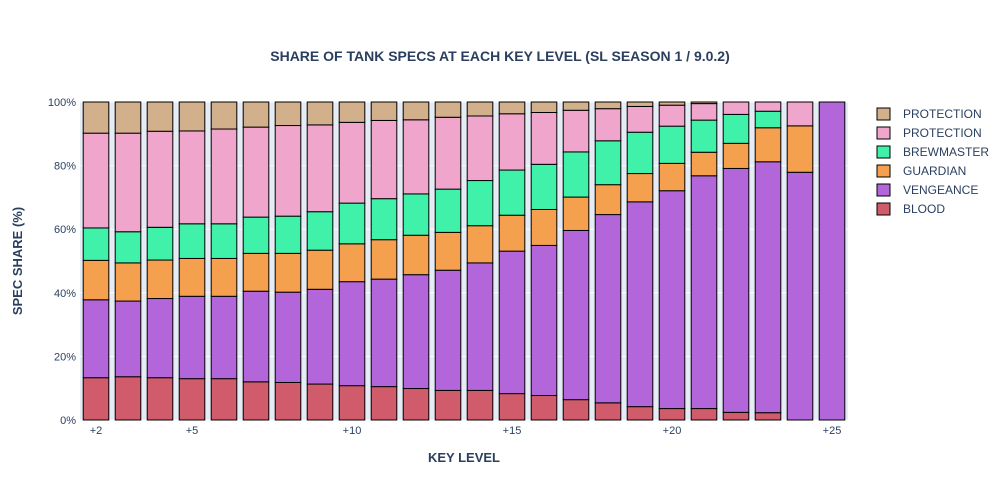  What do you see at coordinates (192, 431) in the screenshot?
I see `x-tick-label: +5` at bounding box center [192, 431].